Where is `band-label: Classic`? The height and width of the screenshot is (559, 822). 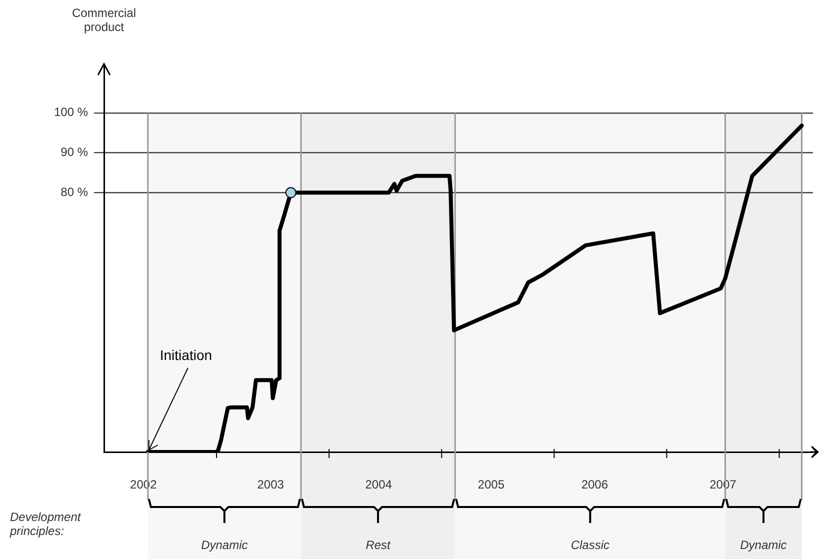
band-label: Classic is located at coordinates (590, 545).